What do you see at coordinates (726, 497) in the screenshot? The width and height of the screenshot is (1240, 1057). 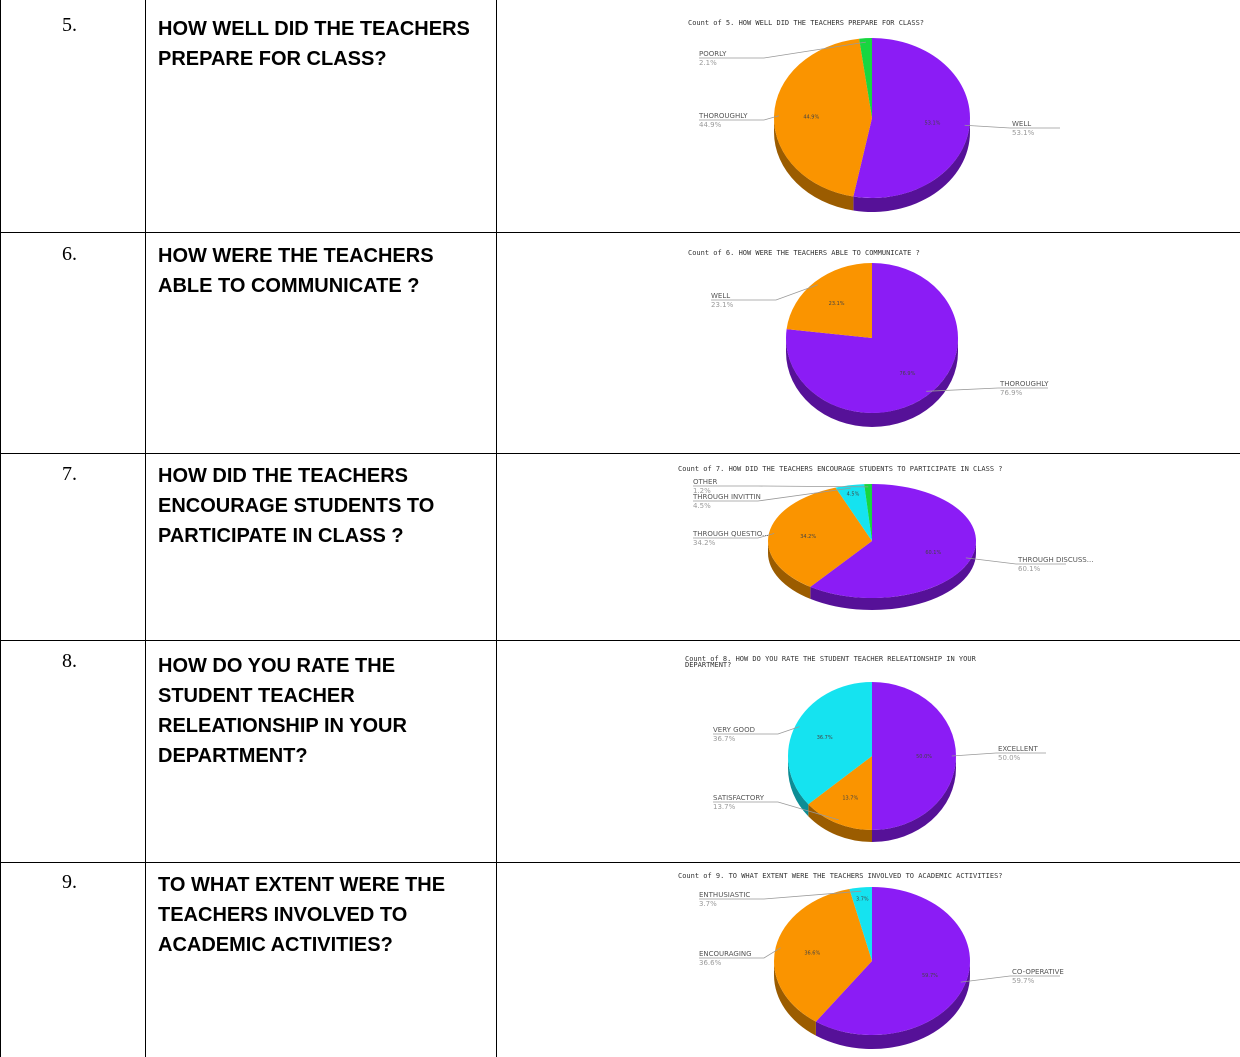 I see `slice-label: THROUGH INVITTIN` at bounding box center [726, 497].